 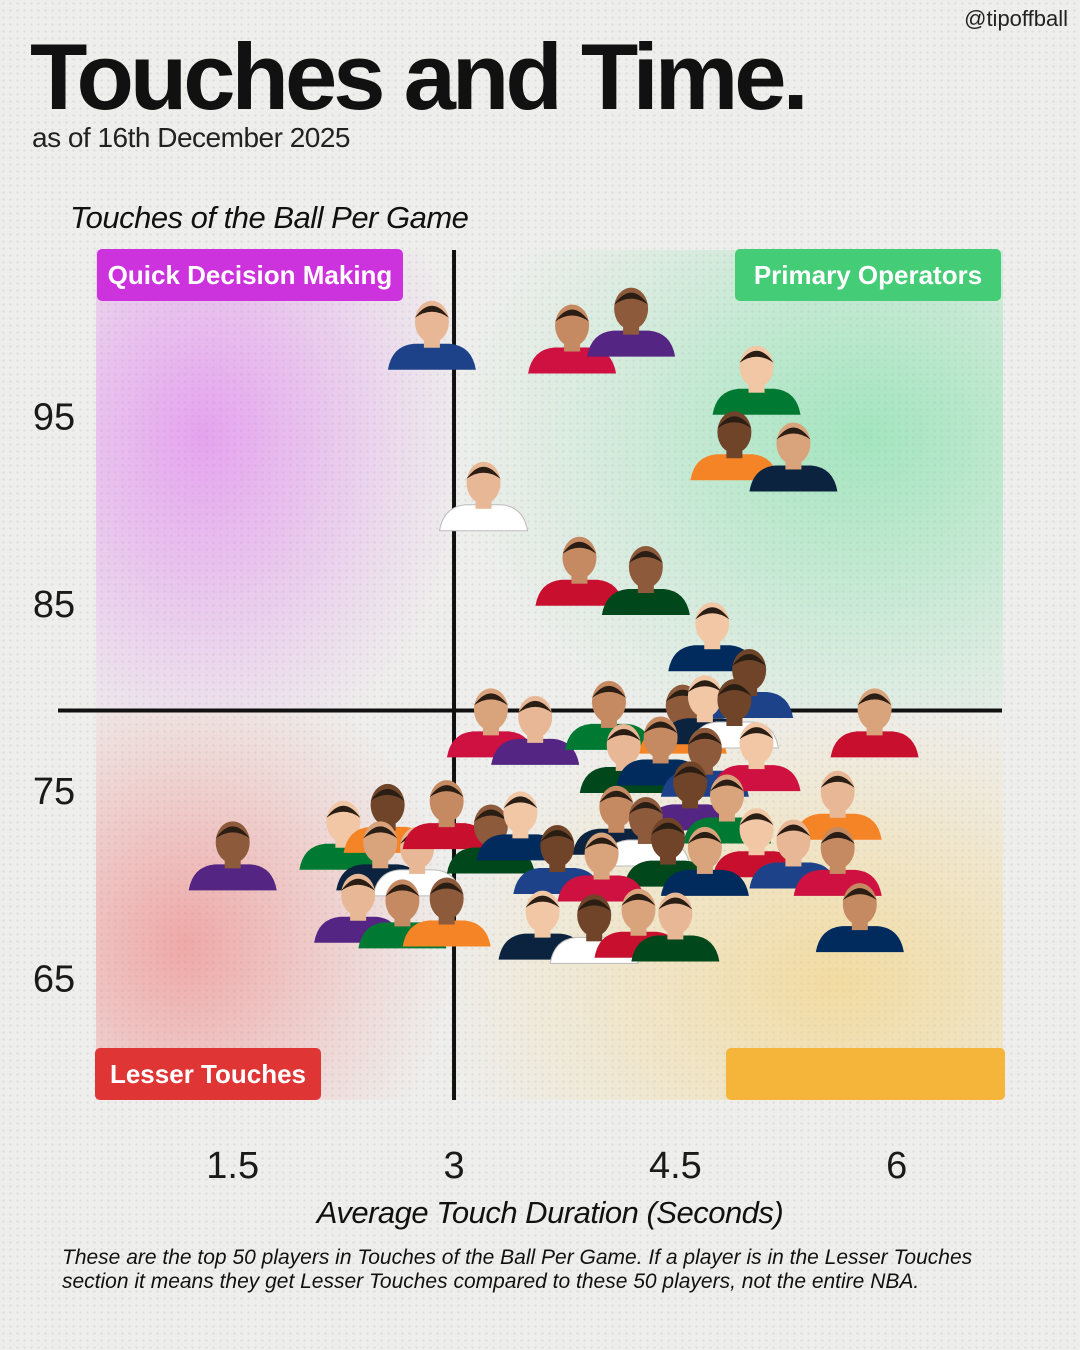 I want to click on x-tick-label: 3, so click(x=453, y=1166).